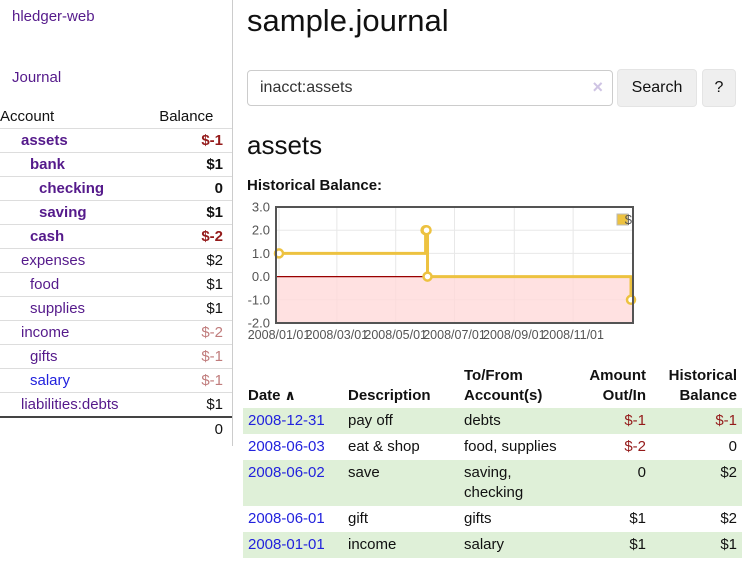 The height and width of the screenshot is (582, 742). Describe the element at coordinates (195, 188) in the screenshot. I see `account-balance: 0` at that location.